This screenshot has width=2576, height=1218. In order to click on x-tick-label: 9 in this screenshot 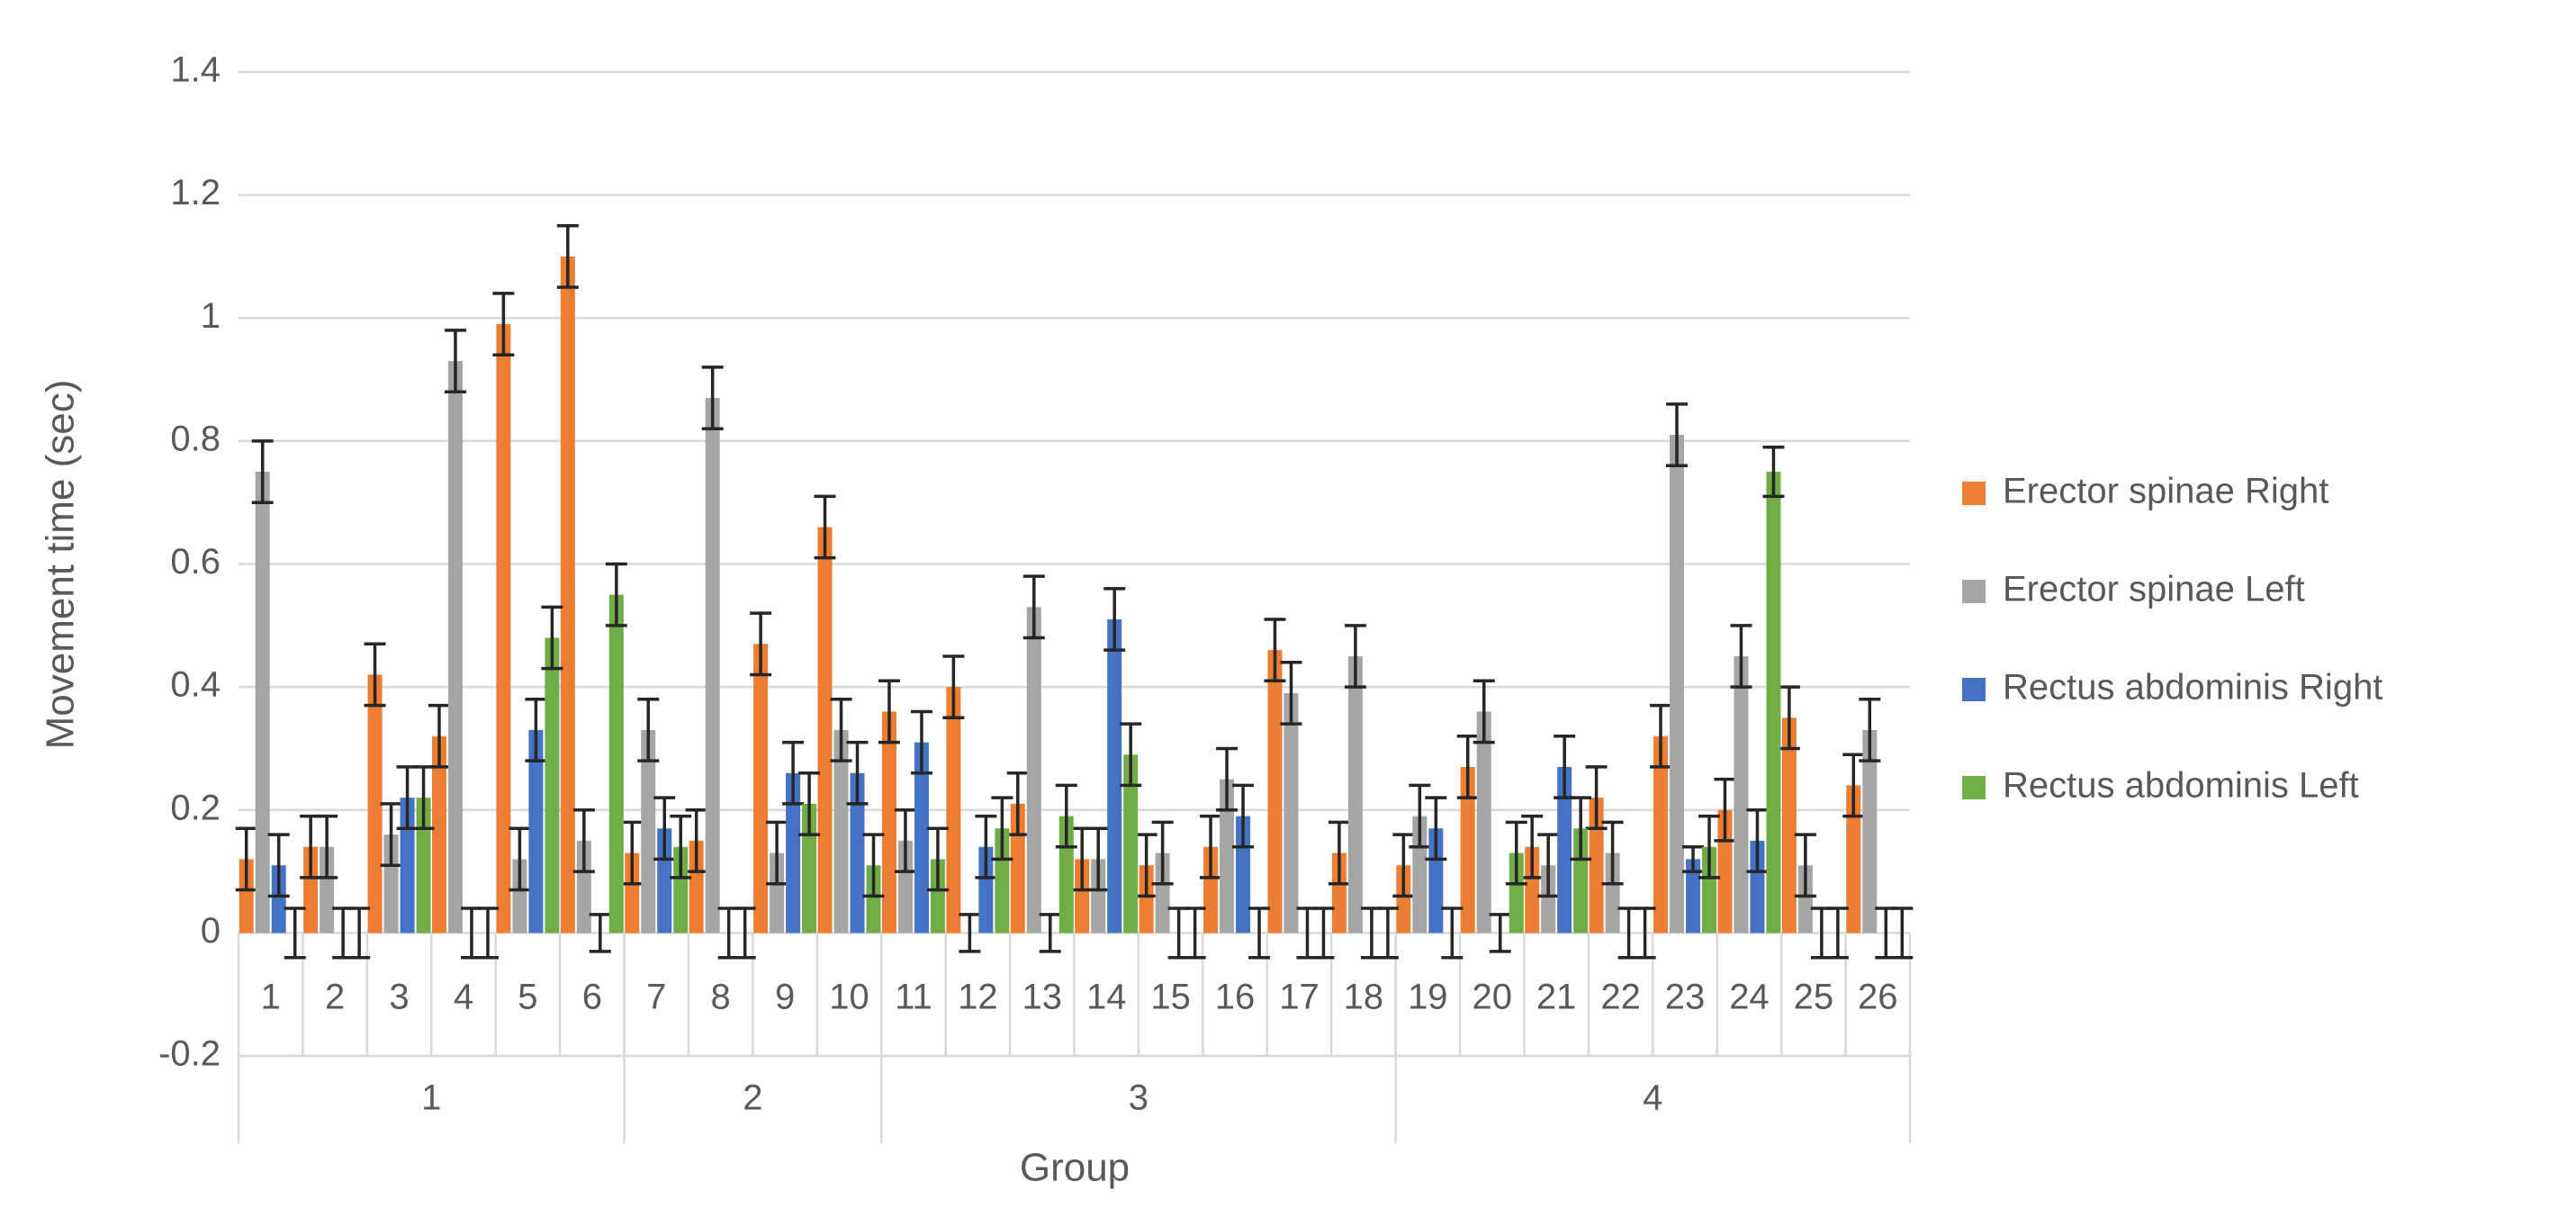, I will do `click(785, 997)`.